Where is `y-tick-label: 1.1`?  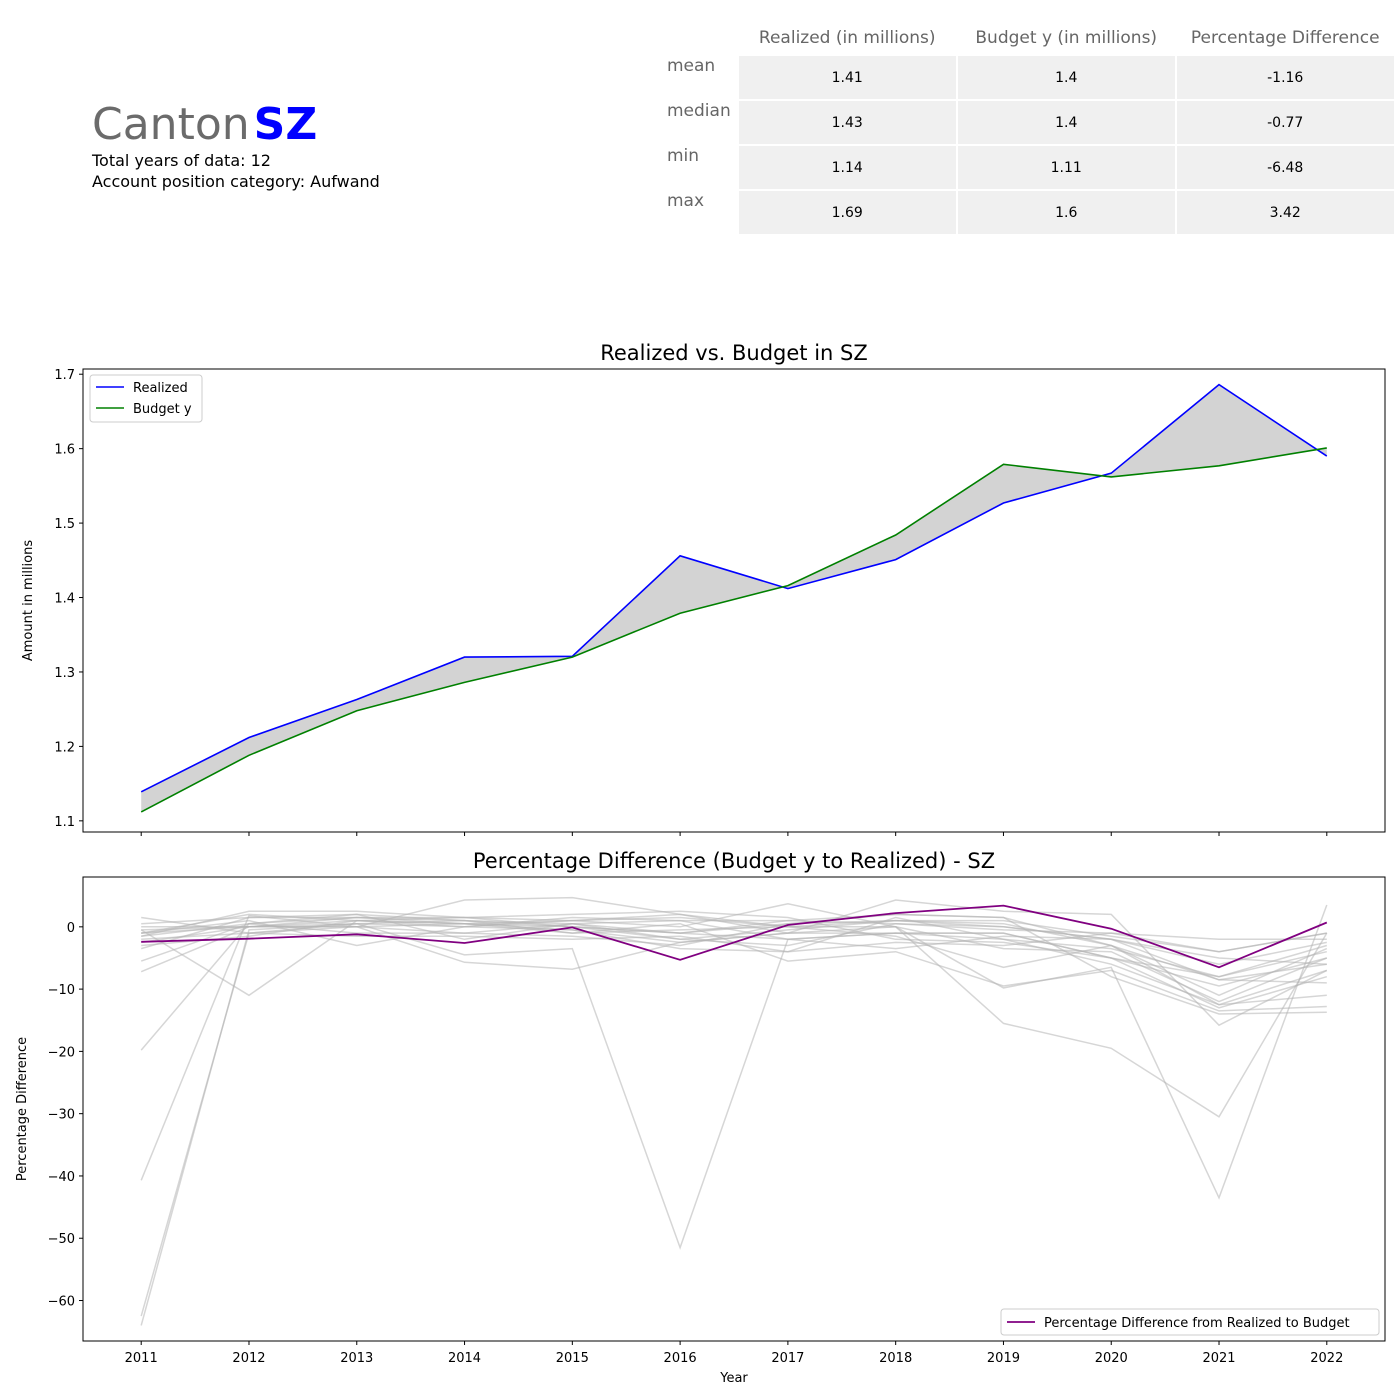
y-tick-label: 1.1 is located at coordinates (64, 822).